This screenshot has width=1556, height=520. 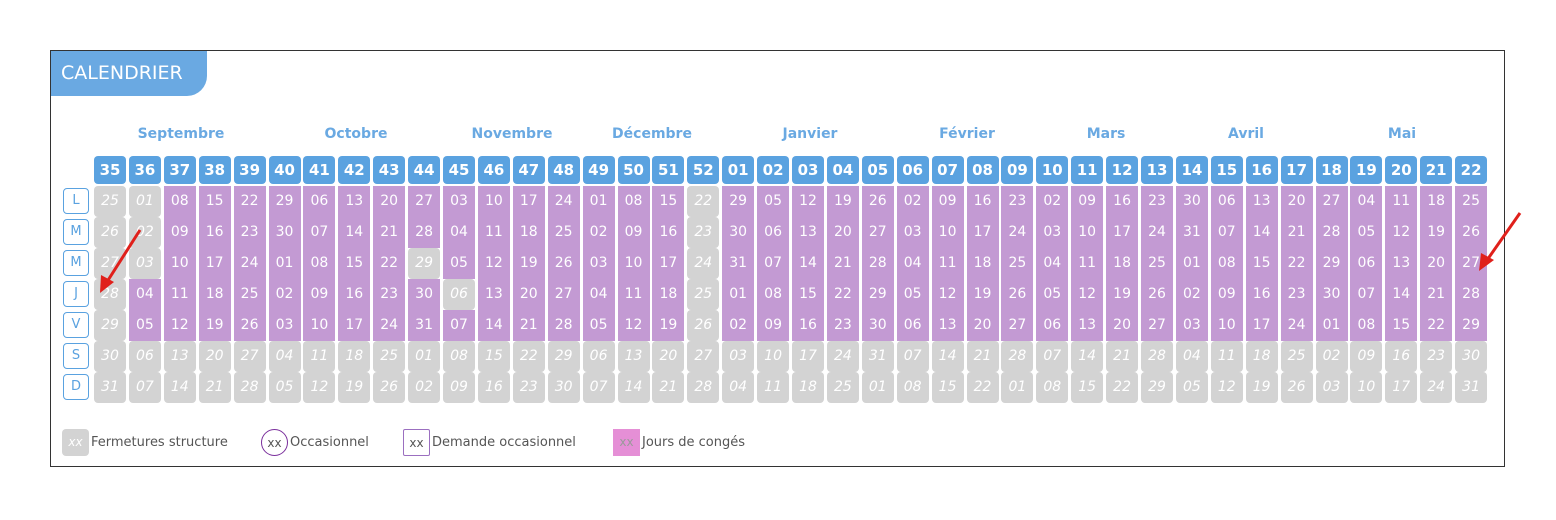 What do you see at coordinates (563, 294) in the screenshot?
I see `day-cell: 27` at bounding box center [563, 294].